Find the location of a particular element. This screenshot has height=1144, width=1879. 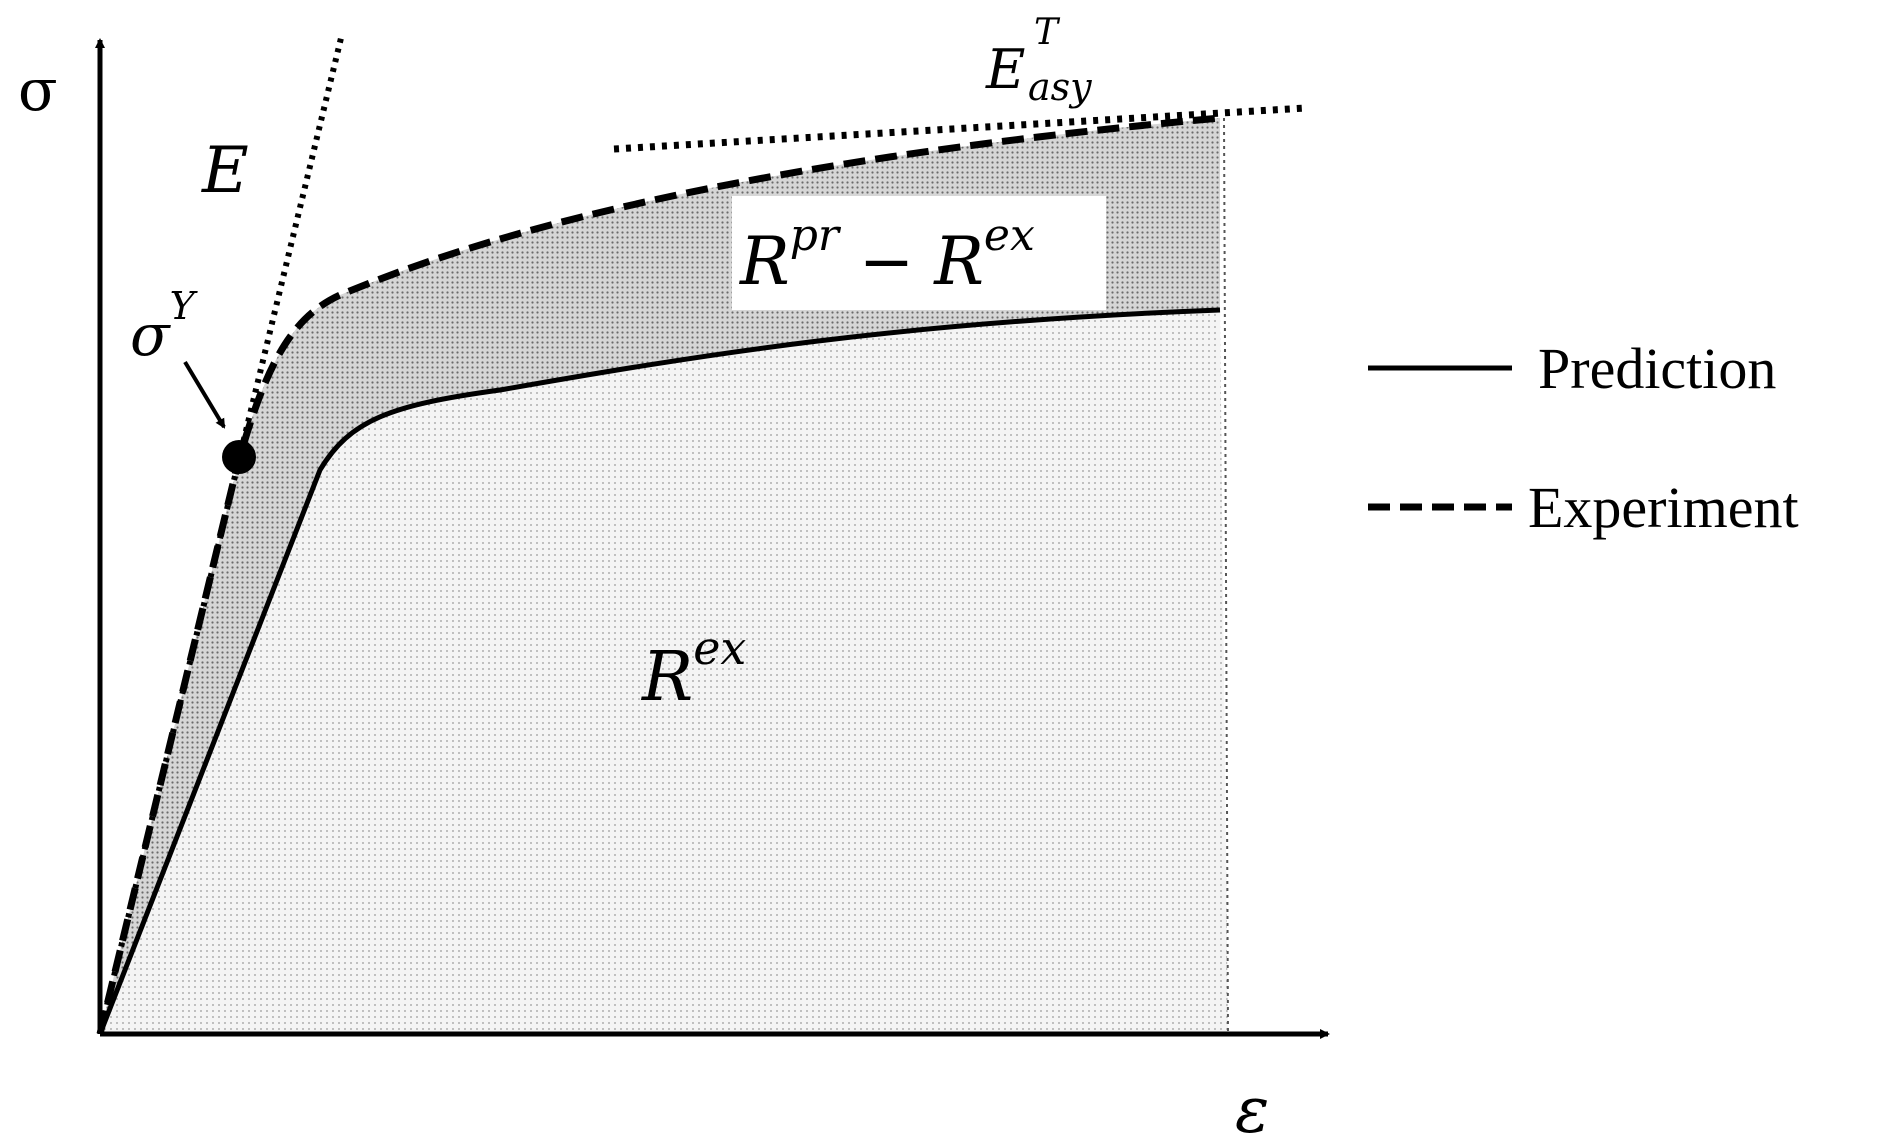

yield-point-marker is located at coordinates (239, 457).